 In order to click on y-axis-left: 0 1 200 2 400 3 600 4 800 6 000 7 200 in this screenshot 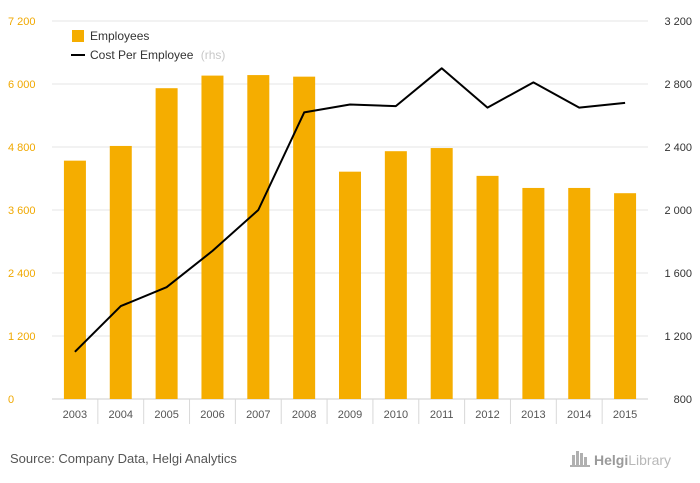, I will do `click(22, 211)`.